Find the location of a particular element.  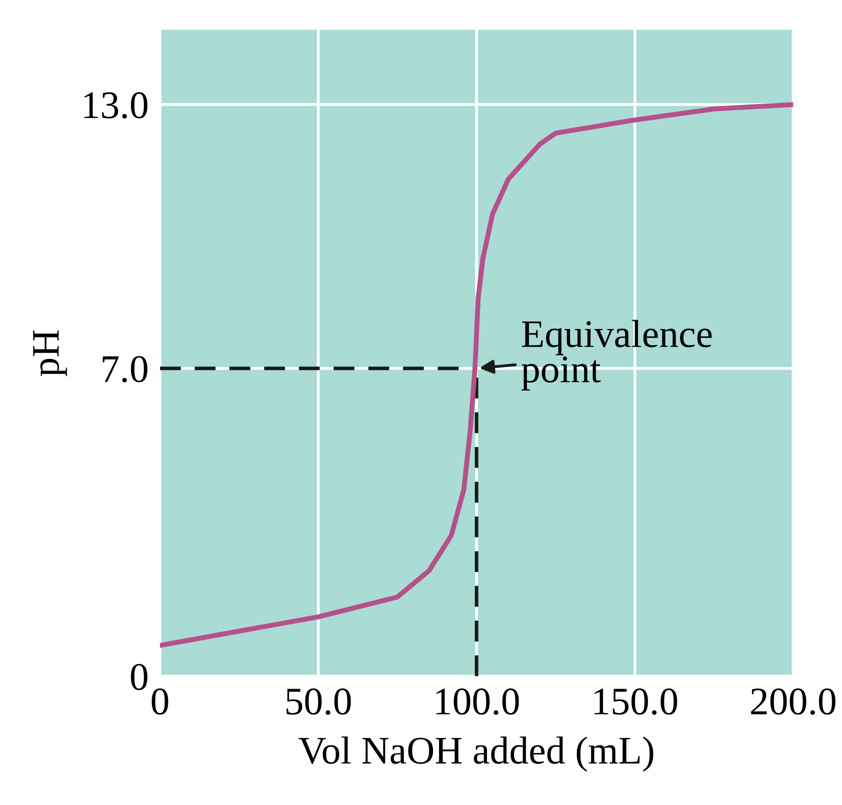

x-axis-title: Vol NaOH added (mL) is located at coordinates (476, 754).